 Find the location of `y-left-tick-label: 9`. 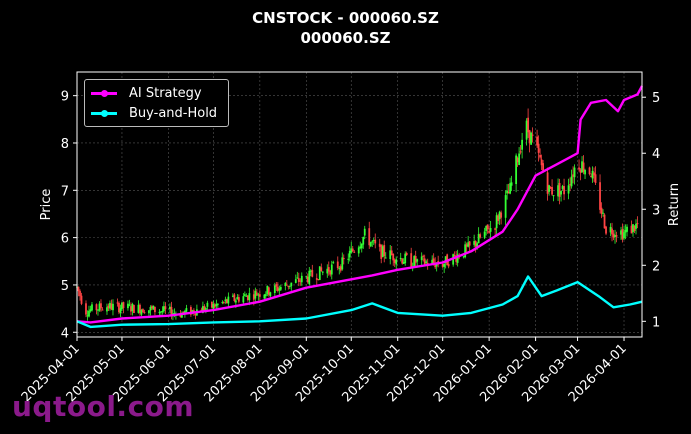

y-left-tick-label: 9 is located at coordinates (65, 97).